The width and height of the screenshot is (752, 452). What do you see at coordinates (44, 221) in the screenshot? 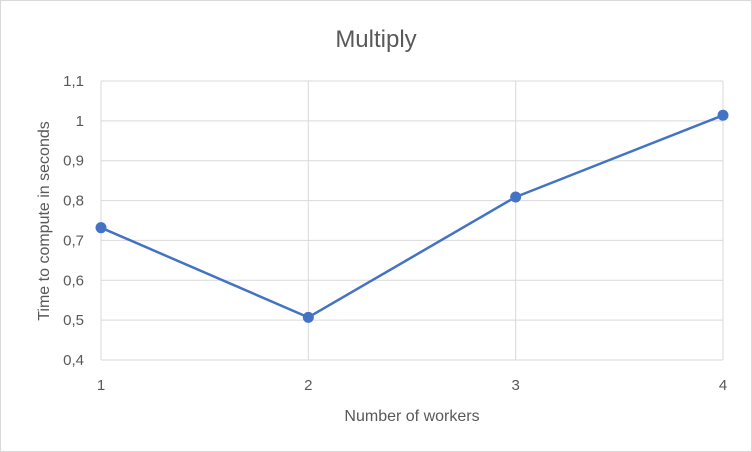
I see `y-axis-label: Time to compute in seconds` at bounding box center [44, 221].